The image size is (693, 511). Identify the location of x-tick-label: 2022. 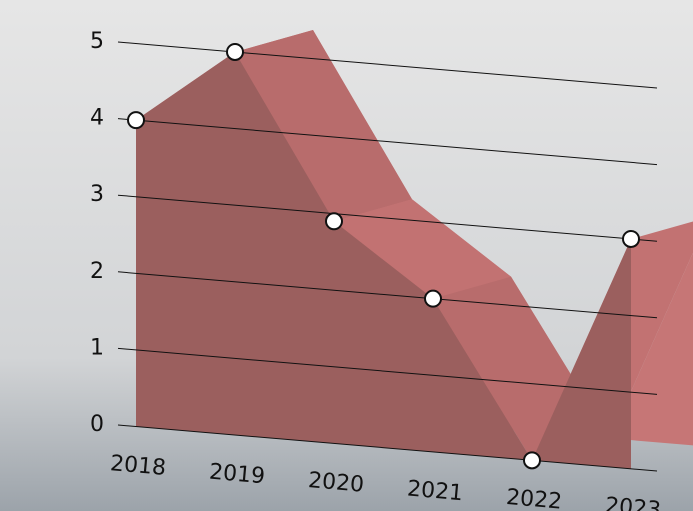
(534, 498).